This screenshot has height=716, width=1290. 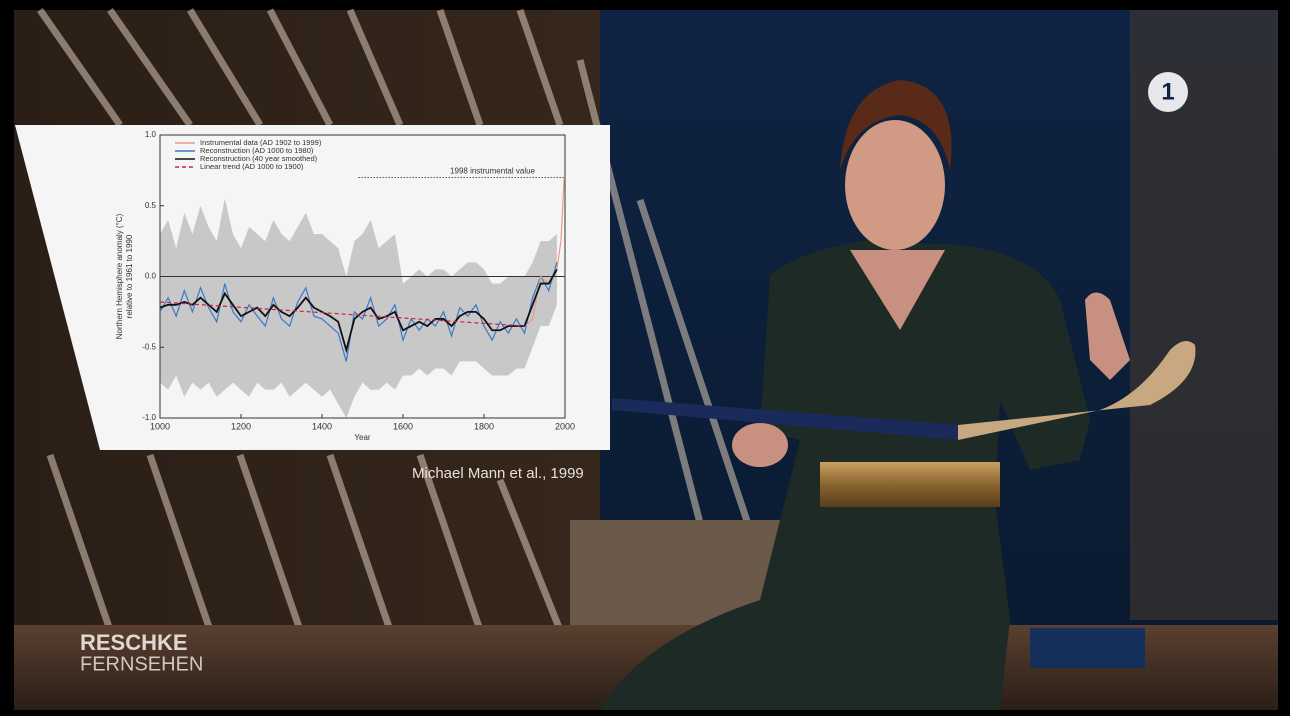 I want to click on y-tick-label: -1.0, so click(x=149, y=417).